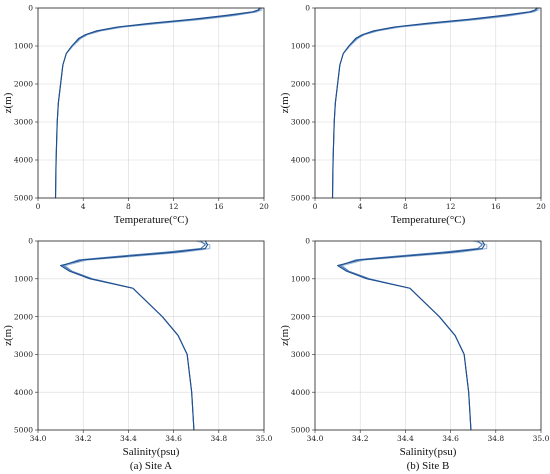 This screenshot has height=474, width=550. I want to click on panel-caption: (b) Site B, so click(428, 466).